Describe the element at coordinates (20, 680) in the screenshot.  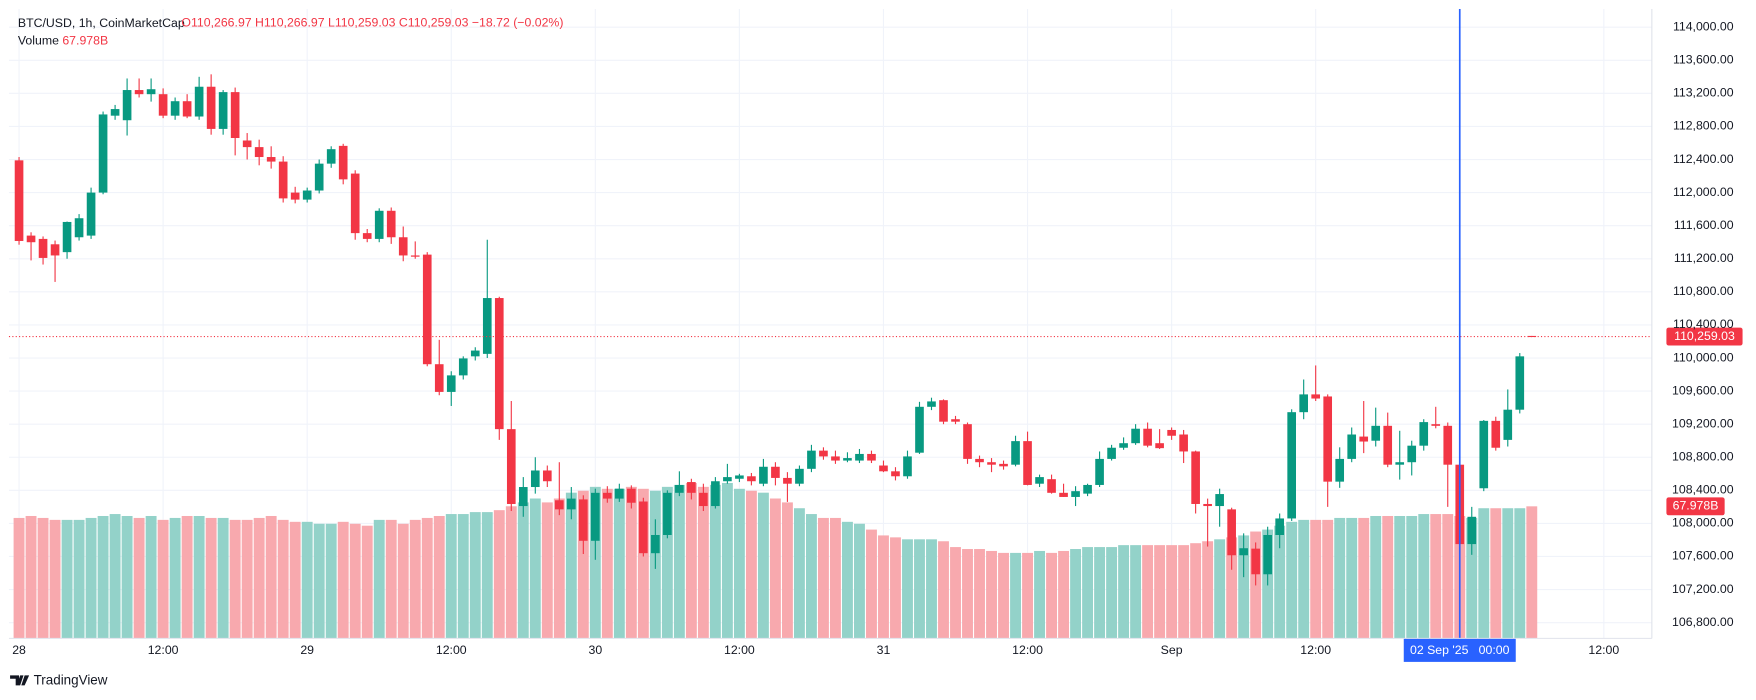
I see `logo-icon` at that location.